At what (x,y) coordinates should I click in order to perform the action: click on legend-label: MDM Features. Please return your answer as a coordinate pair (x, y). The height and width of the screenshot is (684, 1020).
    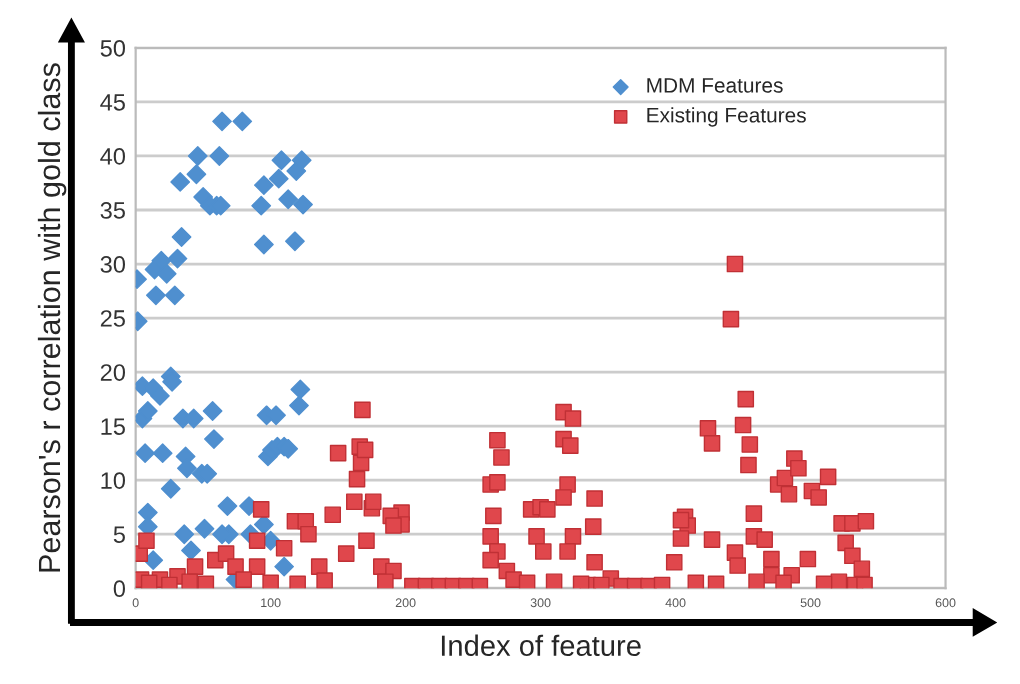
    Looking at the image, I should click on (715, 85).